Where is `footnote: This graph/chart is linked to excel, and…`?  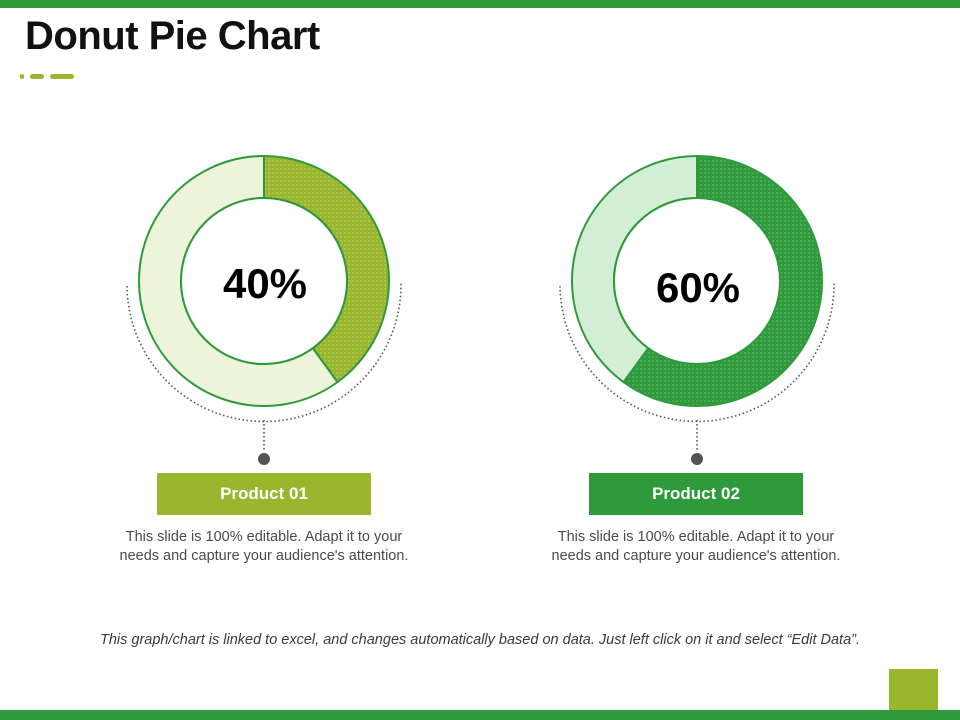
footnote: This graph/chart is linked to excel, and… is located at coordinates (480, 640).